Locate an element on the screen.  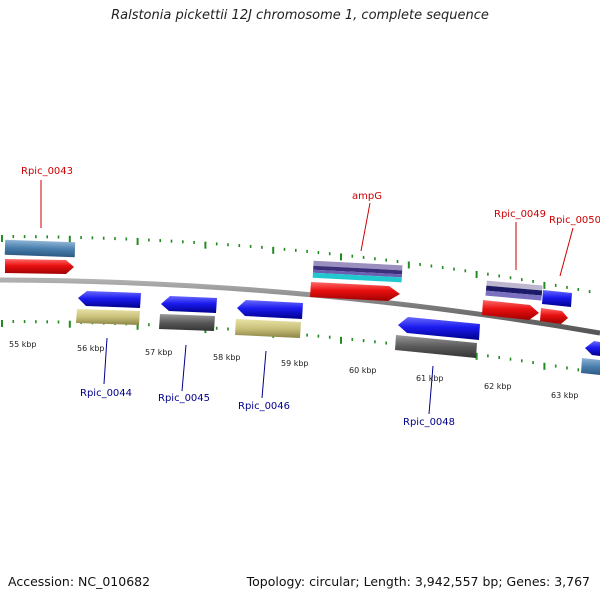
kbp-label: 63 kbp is located at coordinates (565, 395).